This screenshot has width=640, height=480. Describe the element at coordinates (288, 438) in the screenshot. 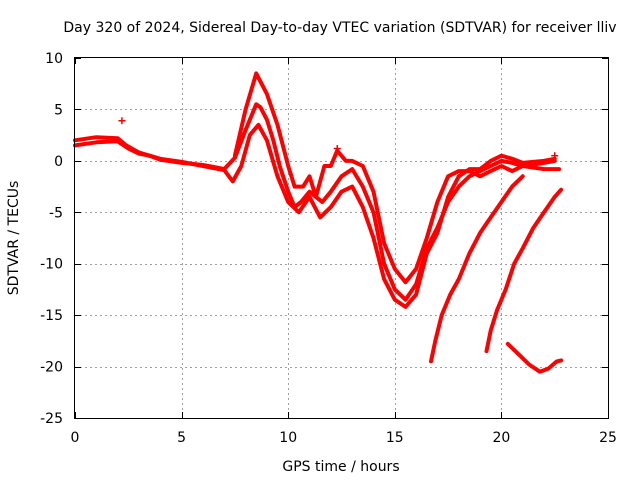

I see `x-tick-label: 10` at that location.